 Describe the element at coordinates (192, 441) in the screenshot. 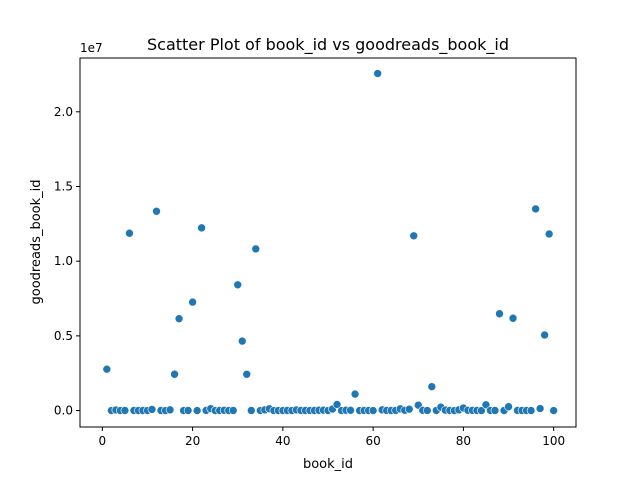

I see `x-tick-label: 20` at that location.